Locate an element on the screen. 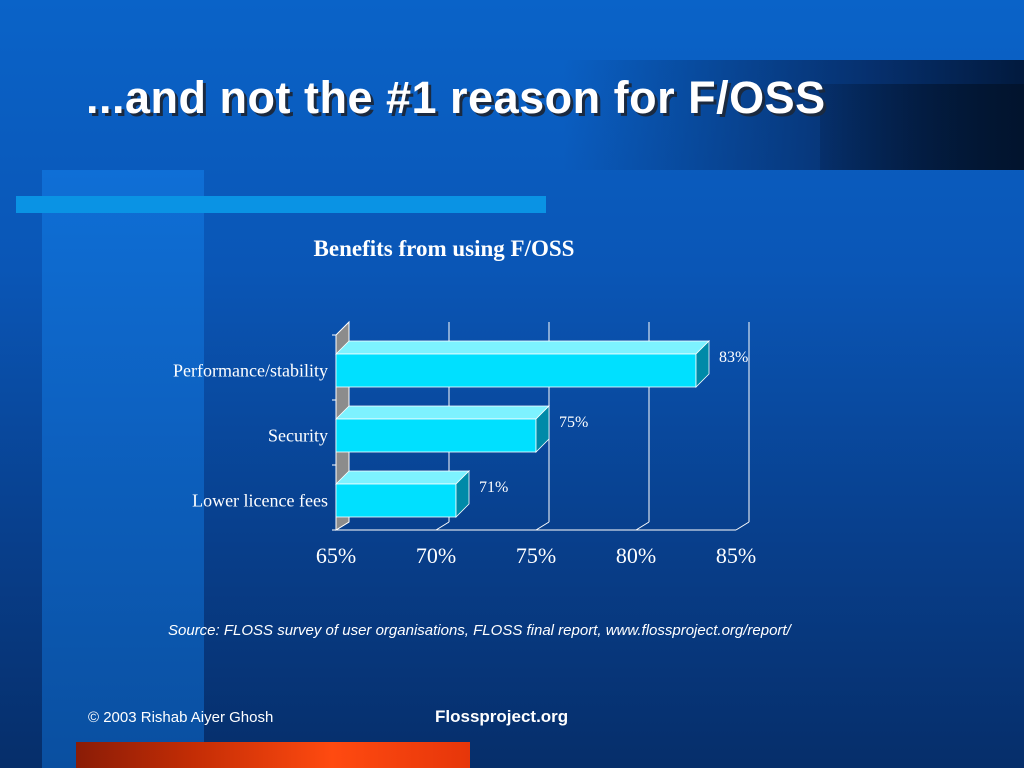 This screenshot has height=768, width=1024. slide-title: ...and not the #1 reason for F/OSS is located at coordinates (456, 97).